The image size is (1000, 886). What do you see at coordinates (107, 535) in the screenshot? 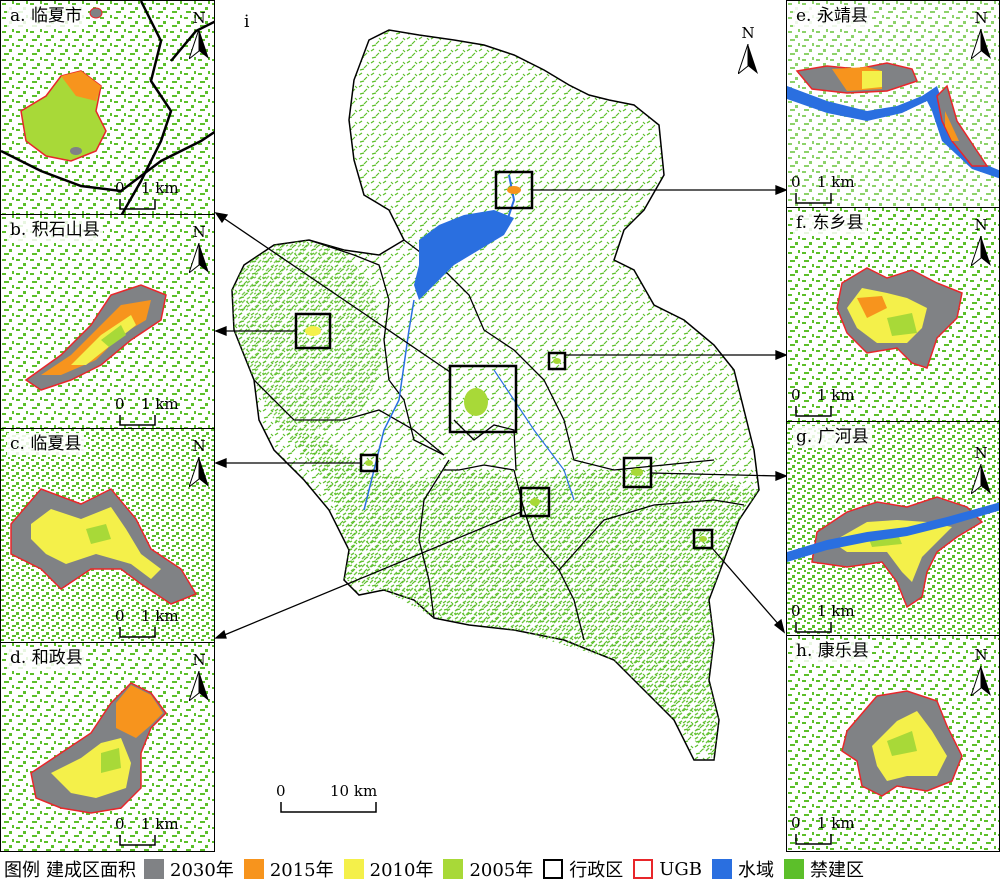
I see `inset-panel-c: c. 临夏县 N 0 1 km` at bounding box center [107, 535].